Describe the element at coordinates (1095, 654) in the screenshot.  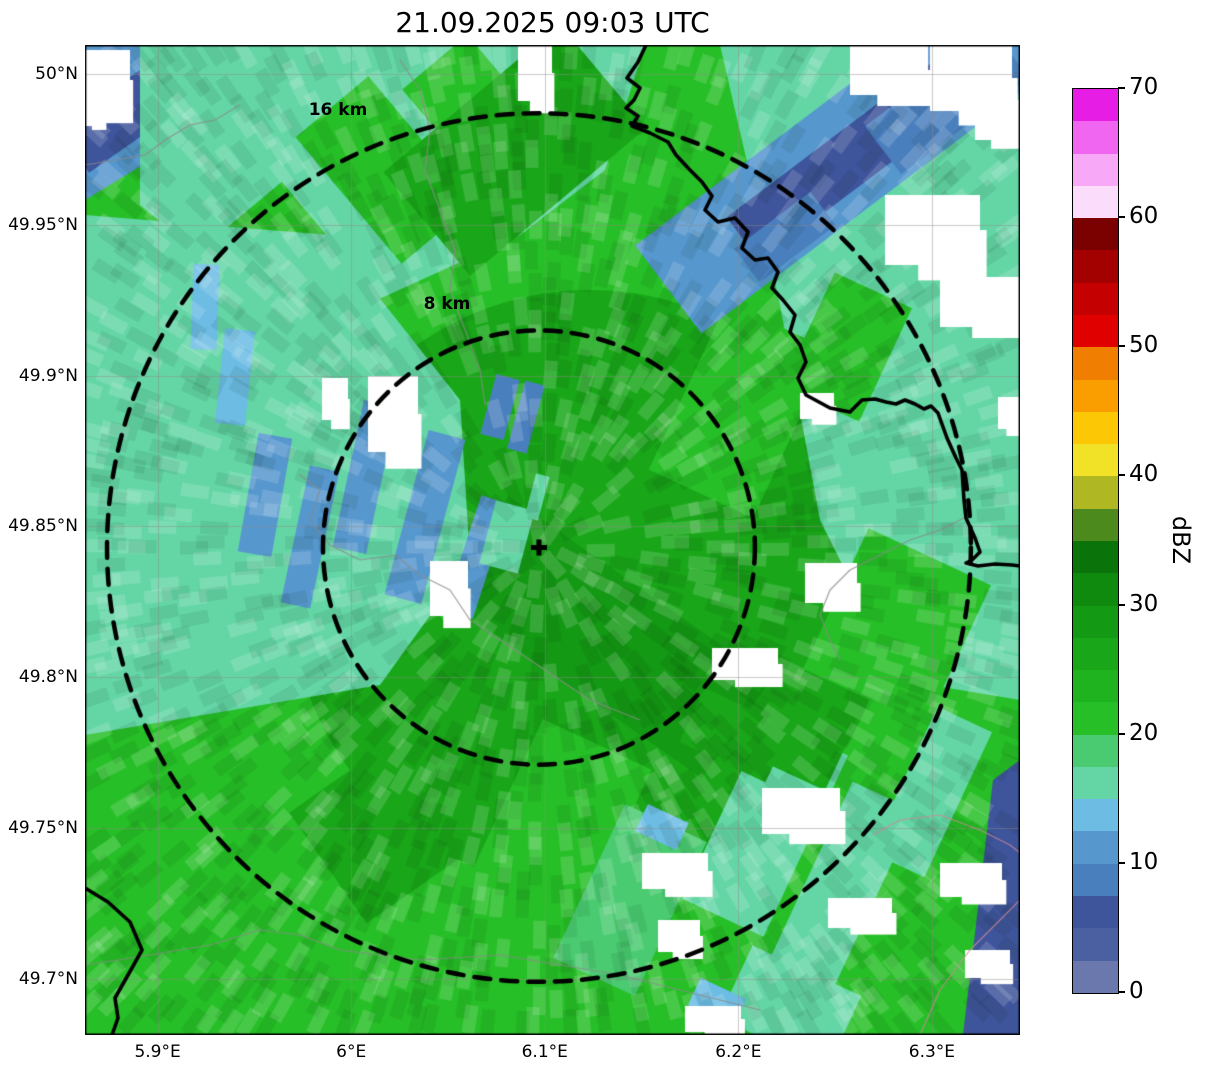
I see `colorbar-segment-25-27.5dBZ` at that location.